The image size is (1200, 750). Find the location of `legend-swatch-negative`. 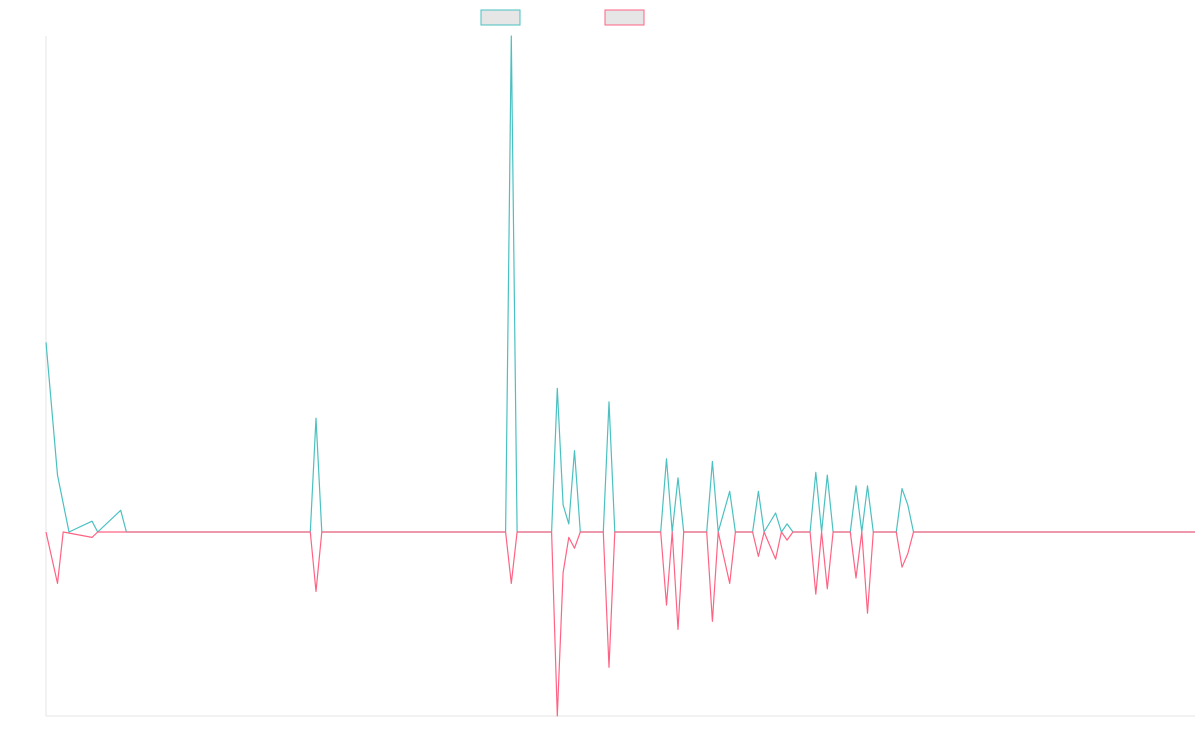

legend-swatch-negative is located at coordinates (624, 17).